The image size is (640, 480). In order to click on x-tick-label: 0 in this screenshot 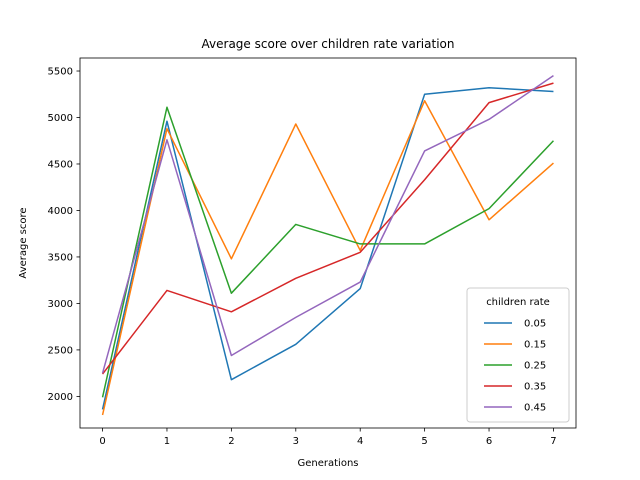, I will do `click(102, 441)`.